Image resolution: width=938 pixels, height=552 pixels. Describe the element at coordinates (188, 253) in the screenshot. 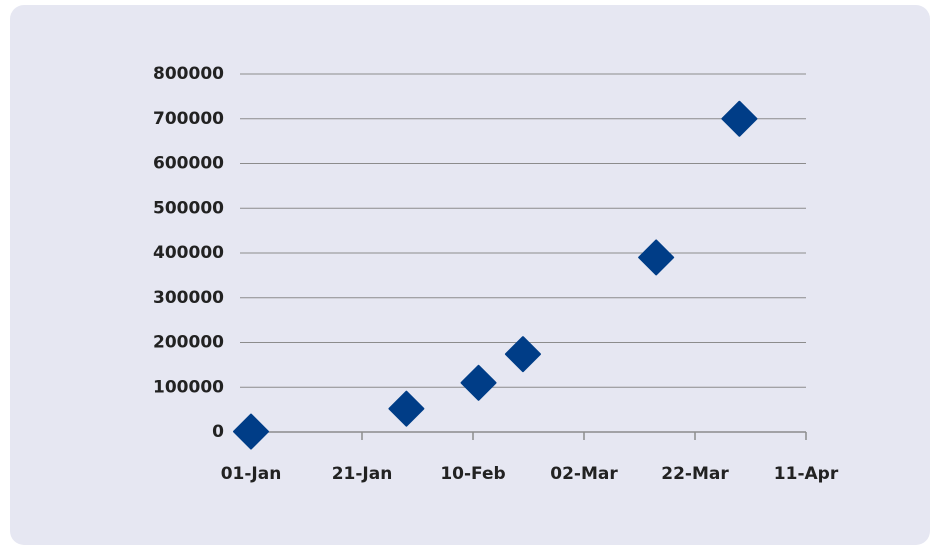

I see `y-tick-label: 400000` at that location.